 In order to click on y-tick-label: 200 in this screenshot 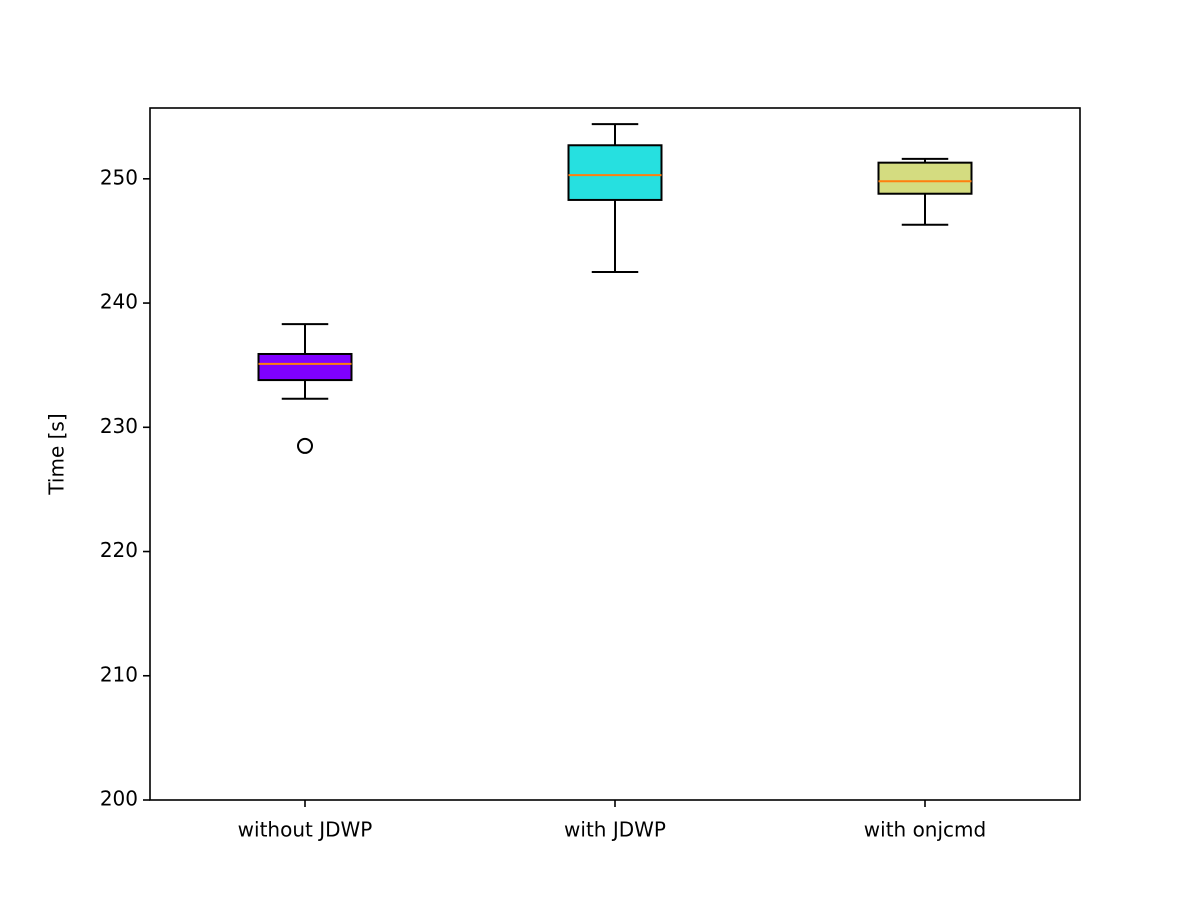, I will do `click(119, 799)`.